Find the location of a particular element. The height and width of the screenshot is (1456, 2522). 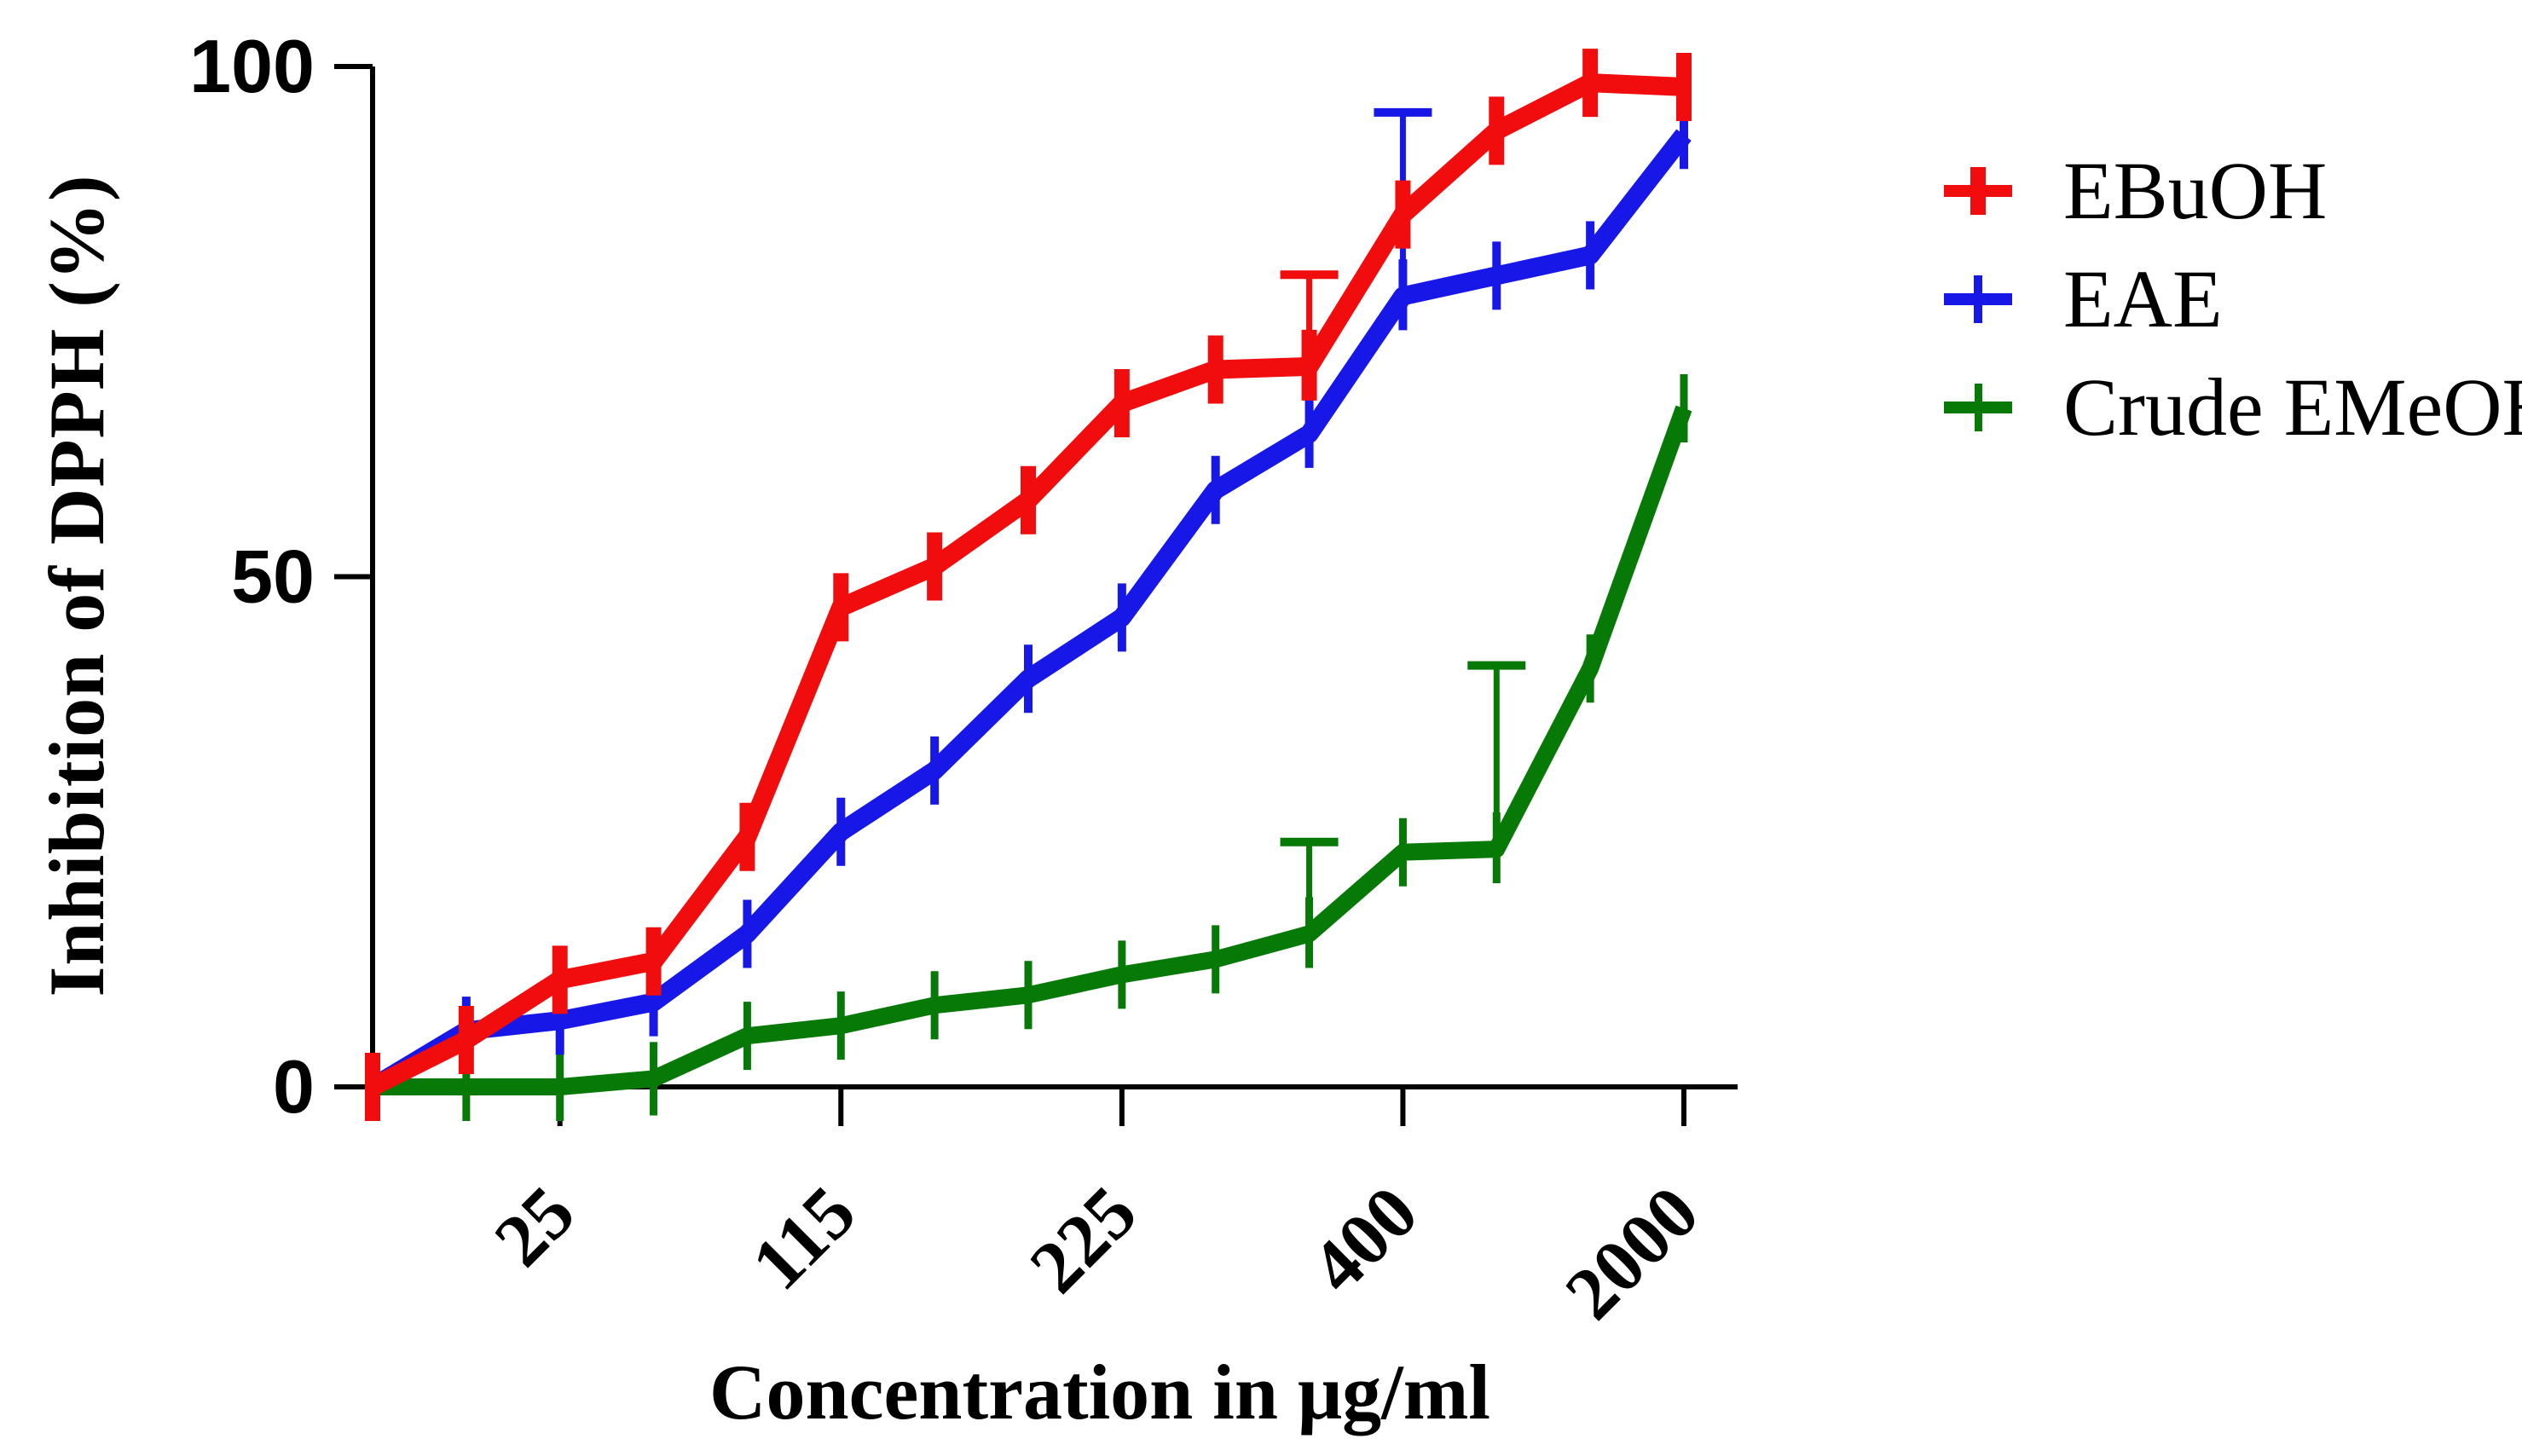

y-axis-title: Inhibition of DPPH (%) is located at coordinates (76, 585).